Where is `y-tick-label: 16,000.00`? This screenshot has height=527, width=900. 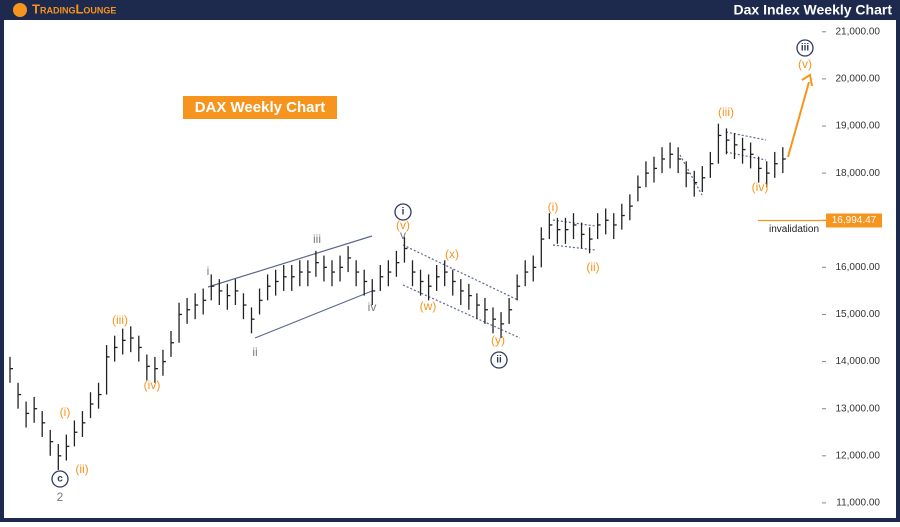 y-tick-label: 16,000.00 is located at coordinates (858, 267).